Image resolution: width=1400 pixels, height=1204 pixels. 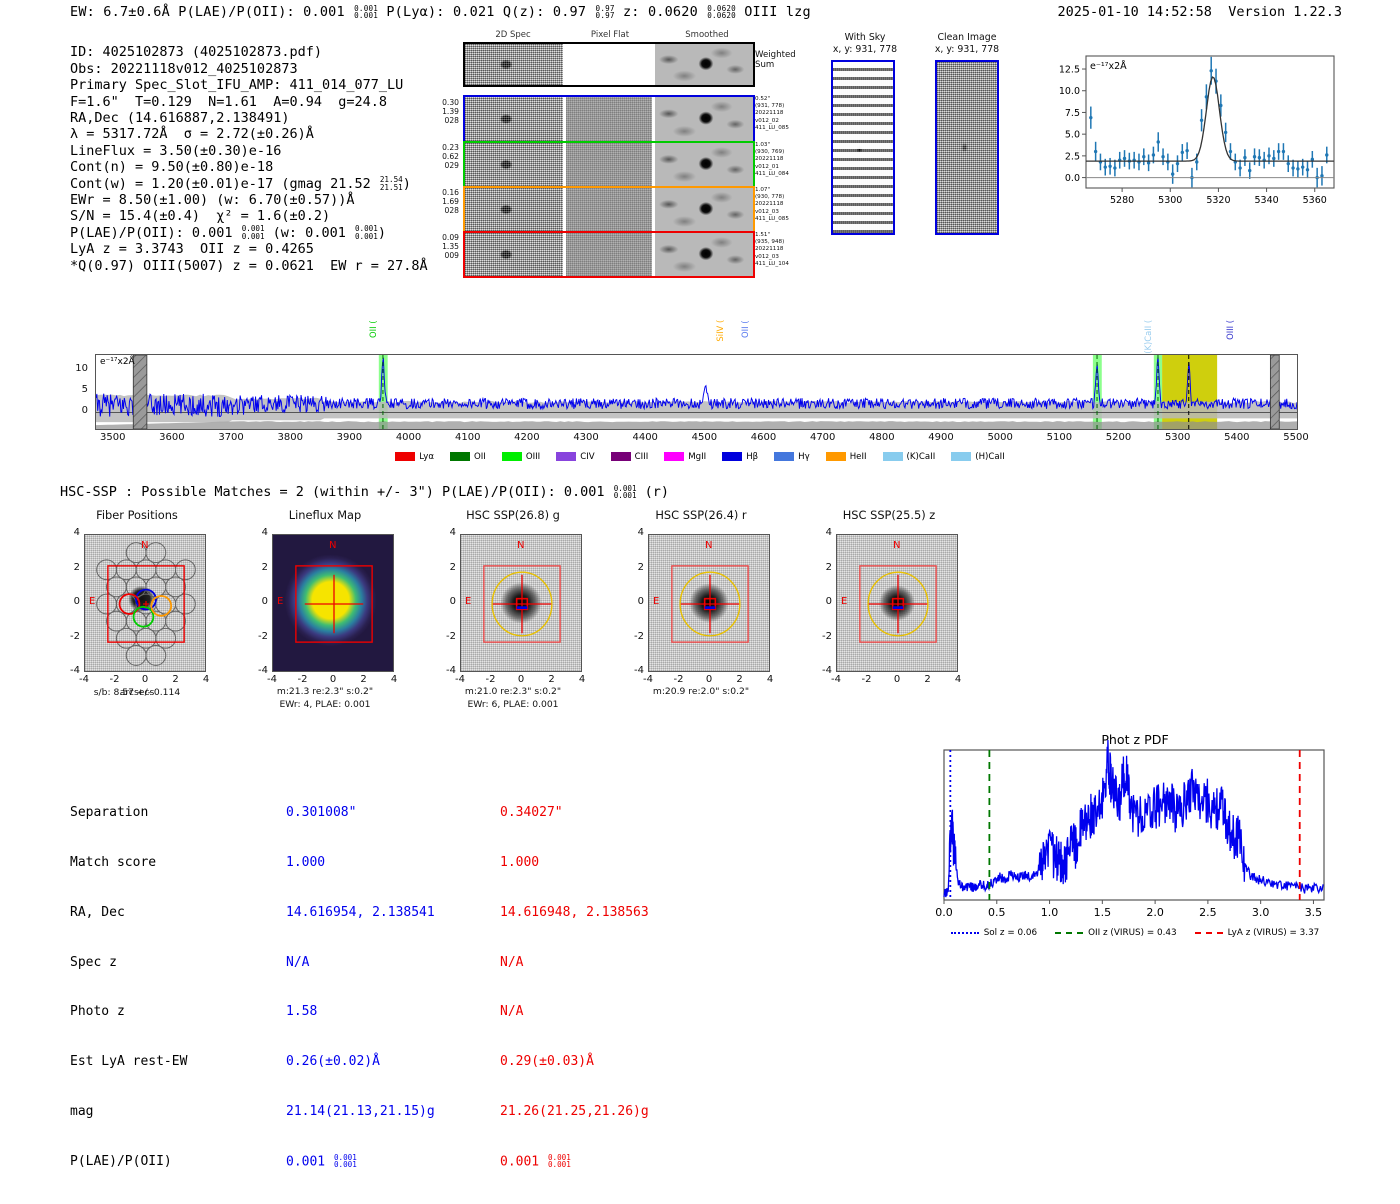 What do you see at coordinates (1010, 933) in the screenshot?
I see `photz-legend-label: Sol z = 0.06` at bounding box center [1010, 933].